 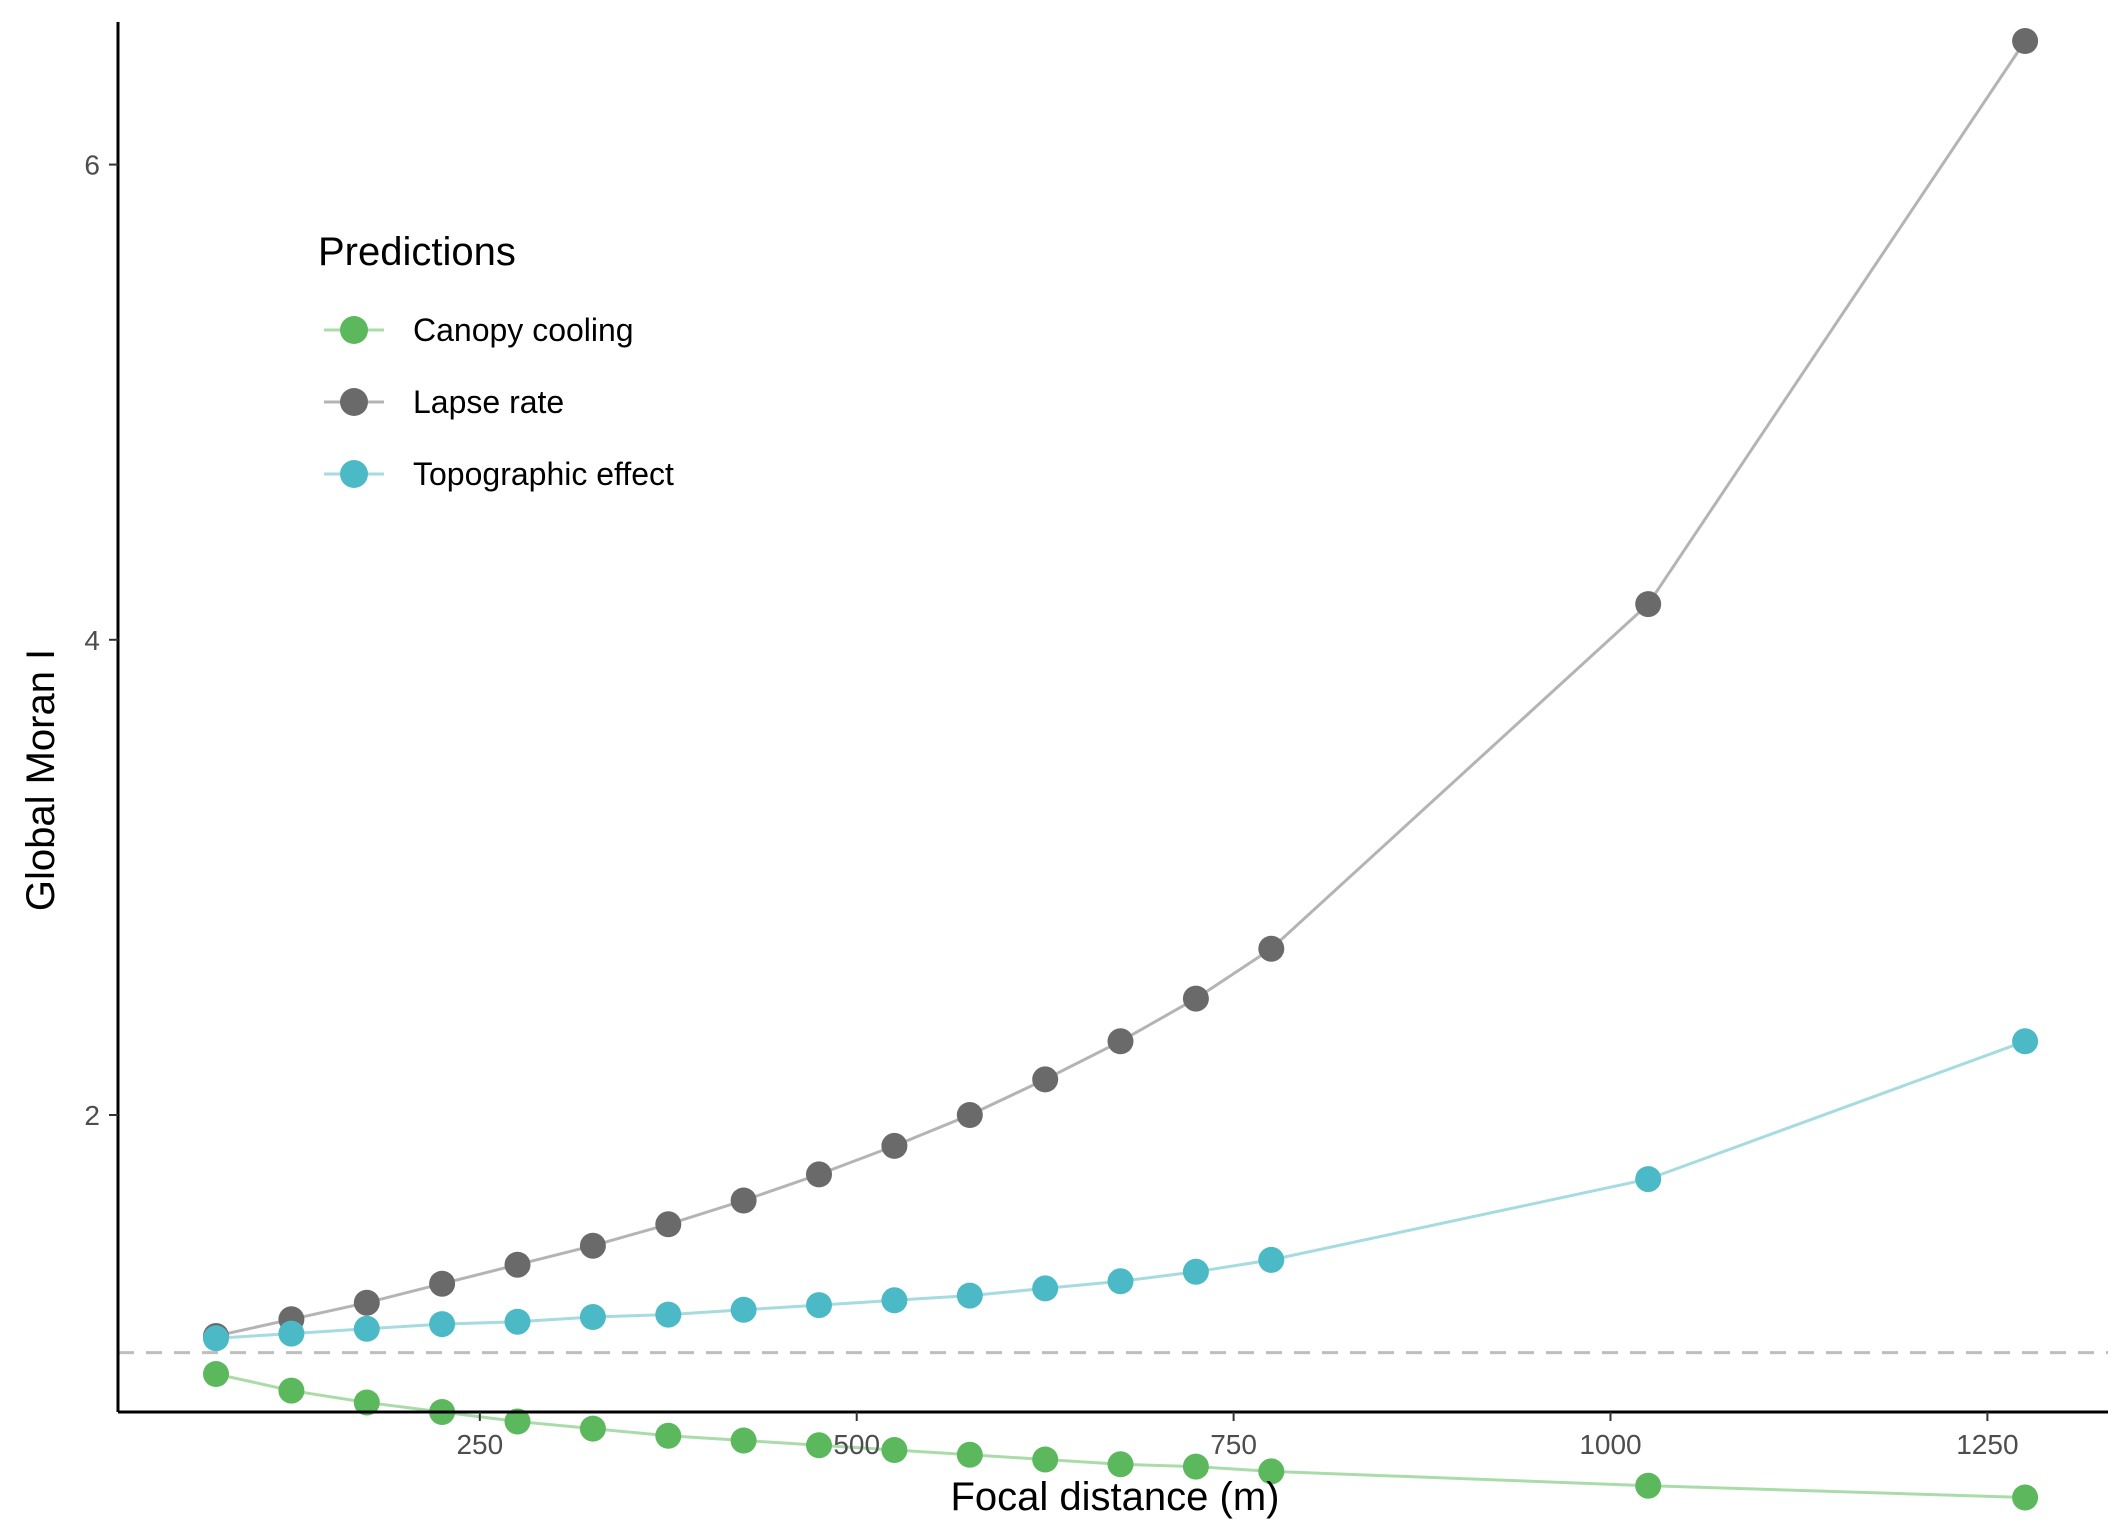 What do you see at coordinates (543, 474) in the screenshot?
I see `legend-label: Topographic effect` at bounding box center [543, 474].